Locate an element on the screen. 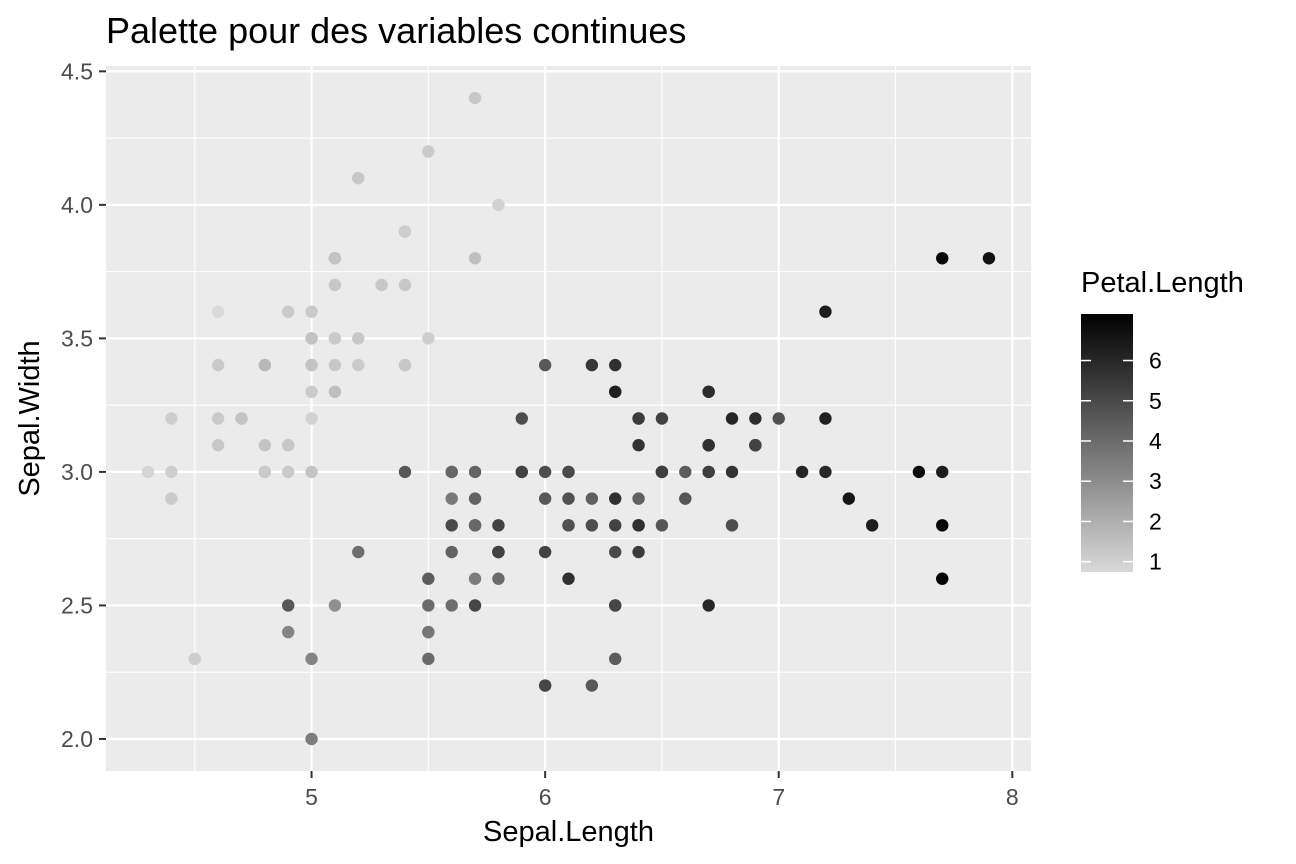  y-tick-label: 3.0 is located at coordinates (77, 472).